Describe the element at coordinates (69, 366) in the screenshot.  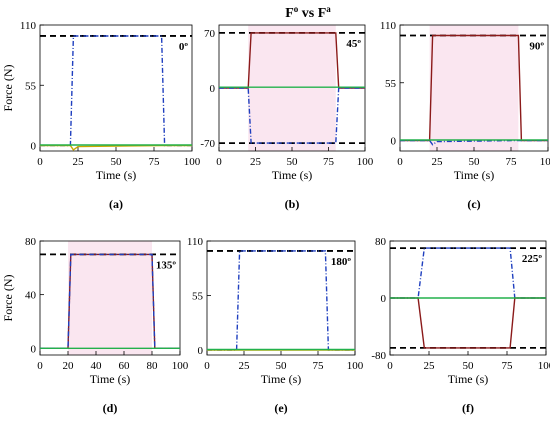
I see `x-tick-label: 20` at that location.